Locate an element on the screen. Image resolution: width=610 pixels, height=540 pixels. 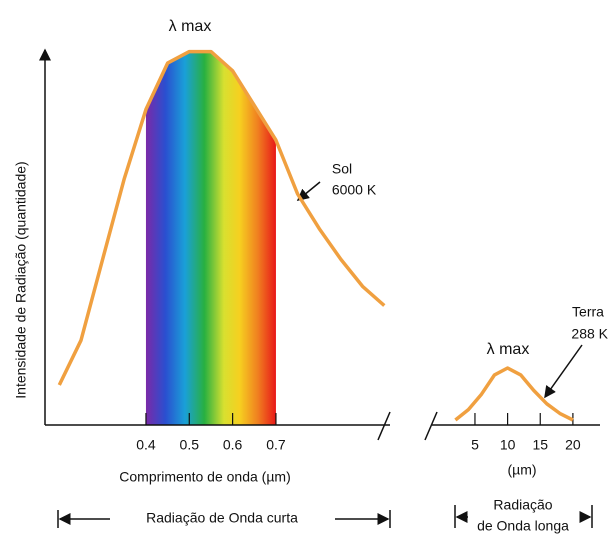
x-tick-label: 0.4 is located at coordinates (146, 445).